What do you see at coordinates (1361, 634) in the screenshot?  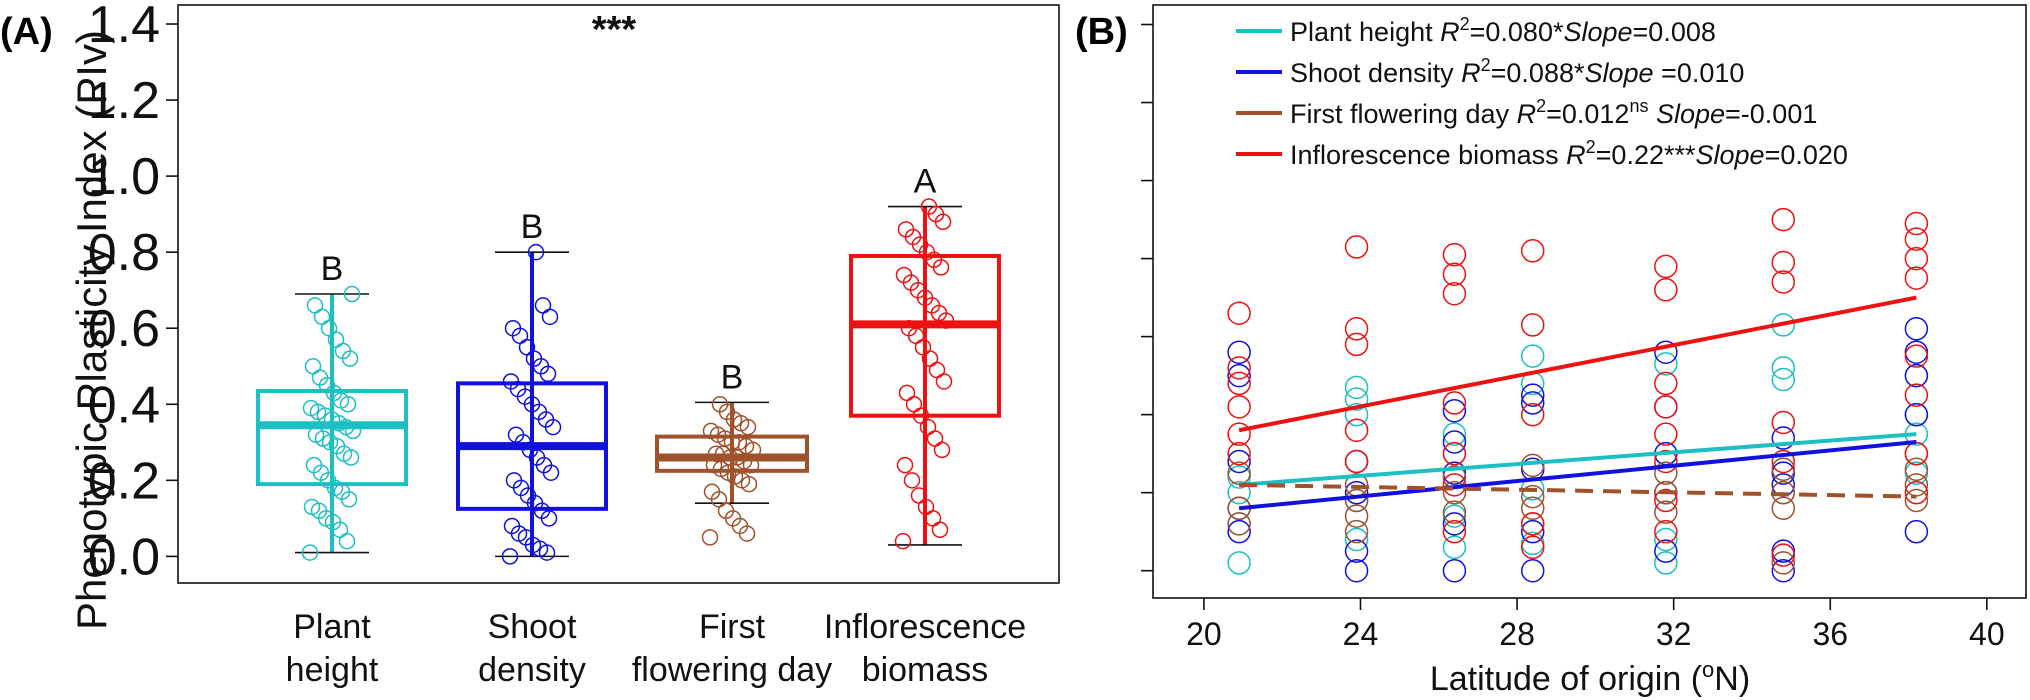 I see `panel-b-x-tick-label: 24` at bounding box center [1361, 634].